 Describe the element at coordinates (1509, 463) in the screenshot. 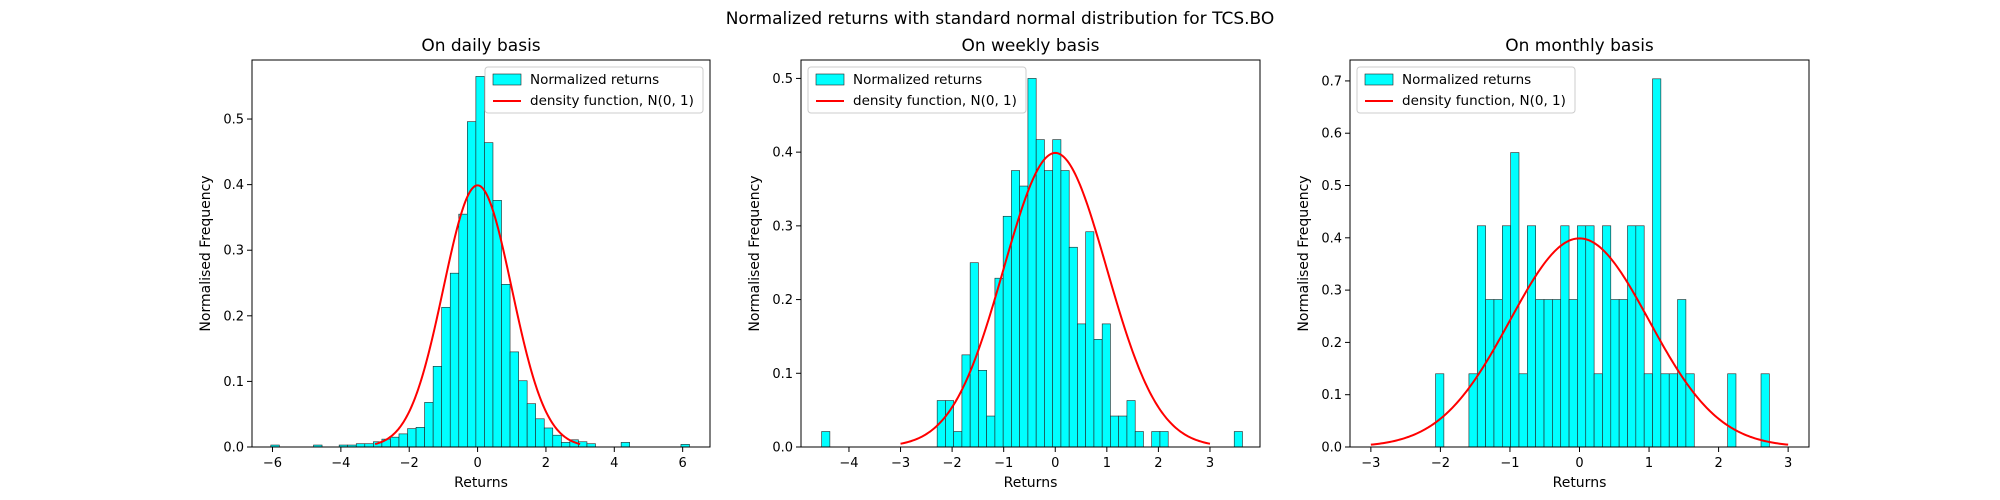

I see `x-tick-label: −1` at that location.